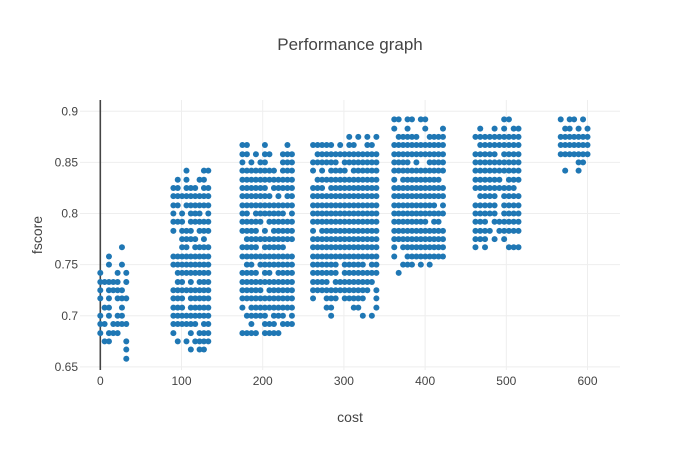 The width and height of the screenshot is (700, 450). I want to click on x-tick-label: 200, so click(263, 381).